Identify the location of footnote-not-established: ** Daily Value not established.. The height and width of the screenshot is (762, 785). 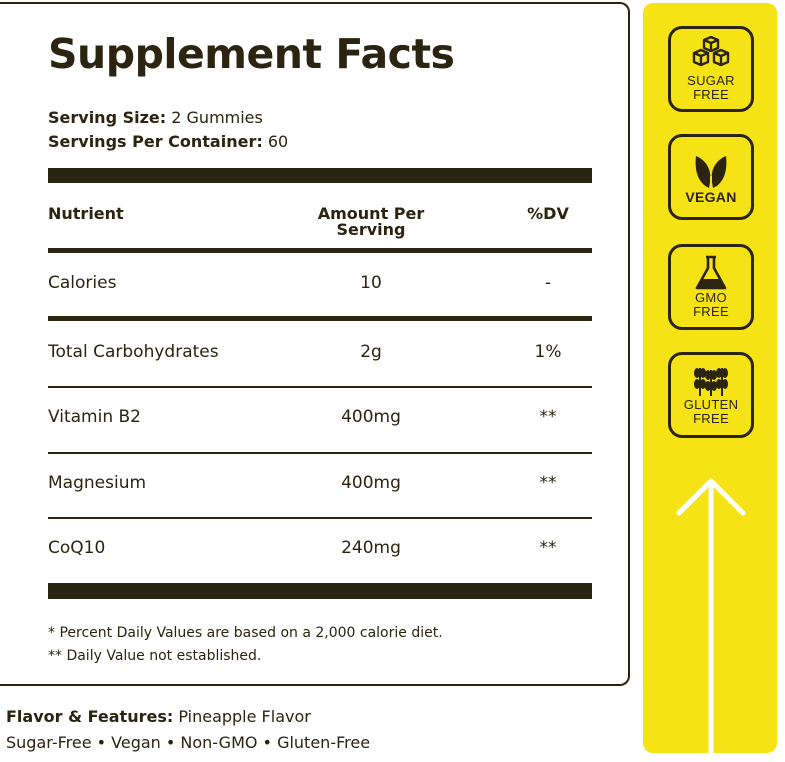
(155, 656).